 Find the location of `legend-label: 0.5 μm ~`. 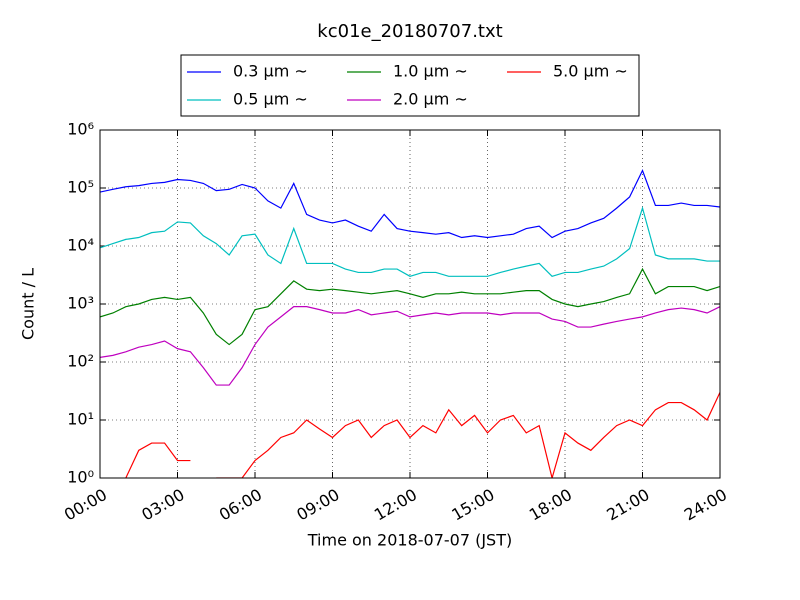

legend-label: 0.5 μm ~ is located at coordinates (270, 99).